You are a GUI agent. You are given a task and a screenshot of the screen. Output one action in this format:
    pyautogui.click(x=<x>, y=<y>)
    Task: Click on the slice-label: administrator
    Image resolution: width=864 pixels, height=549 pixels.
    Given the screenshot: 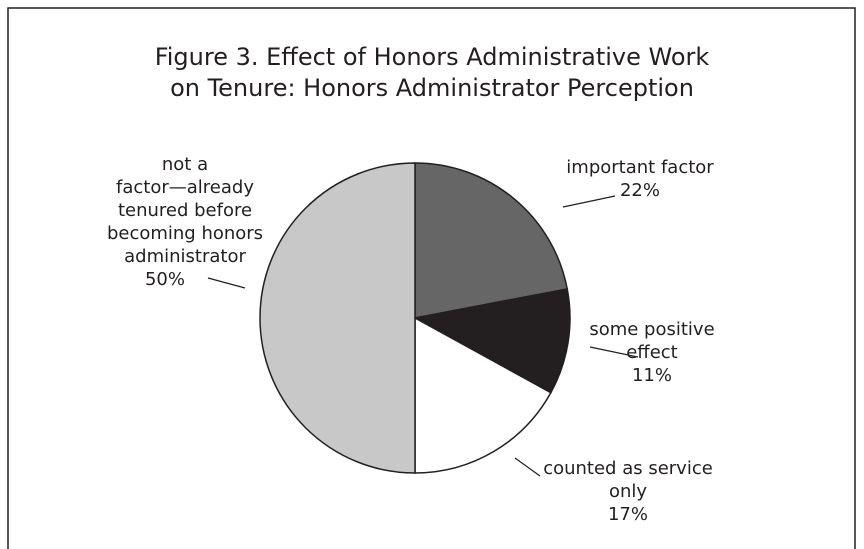 What is the action you would take?
    pyautogui.click(x=185, y=256)
    